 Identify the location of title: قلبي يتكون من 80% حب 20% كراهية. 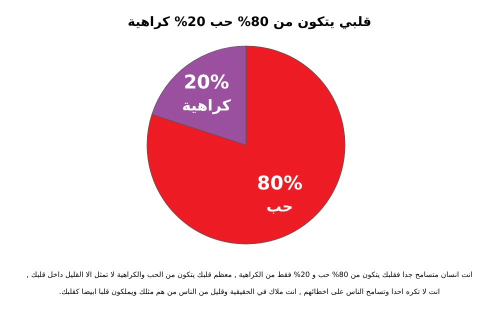
(250, 22).